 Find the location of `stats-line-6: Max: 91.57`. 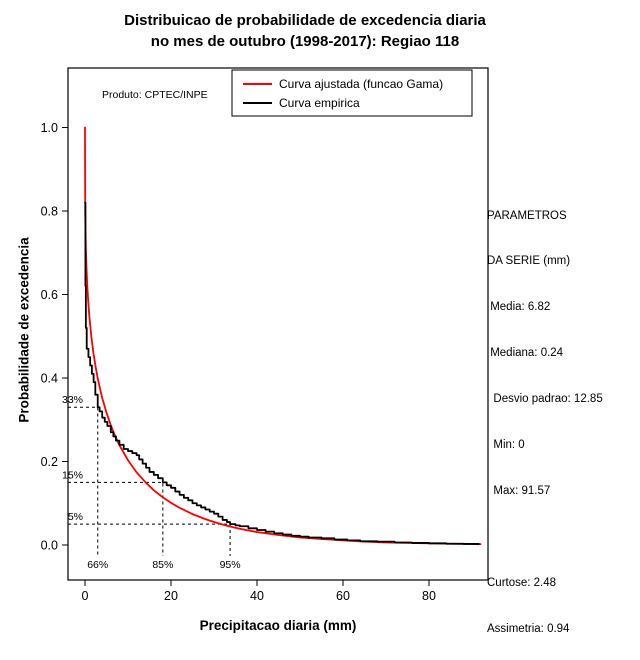

stats-line-6: Max: 91.57 is located at coordinates (519, 490).